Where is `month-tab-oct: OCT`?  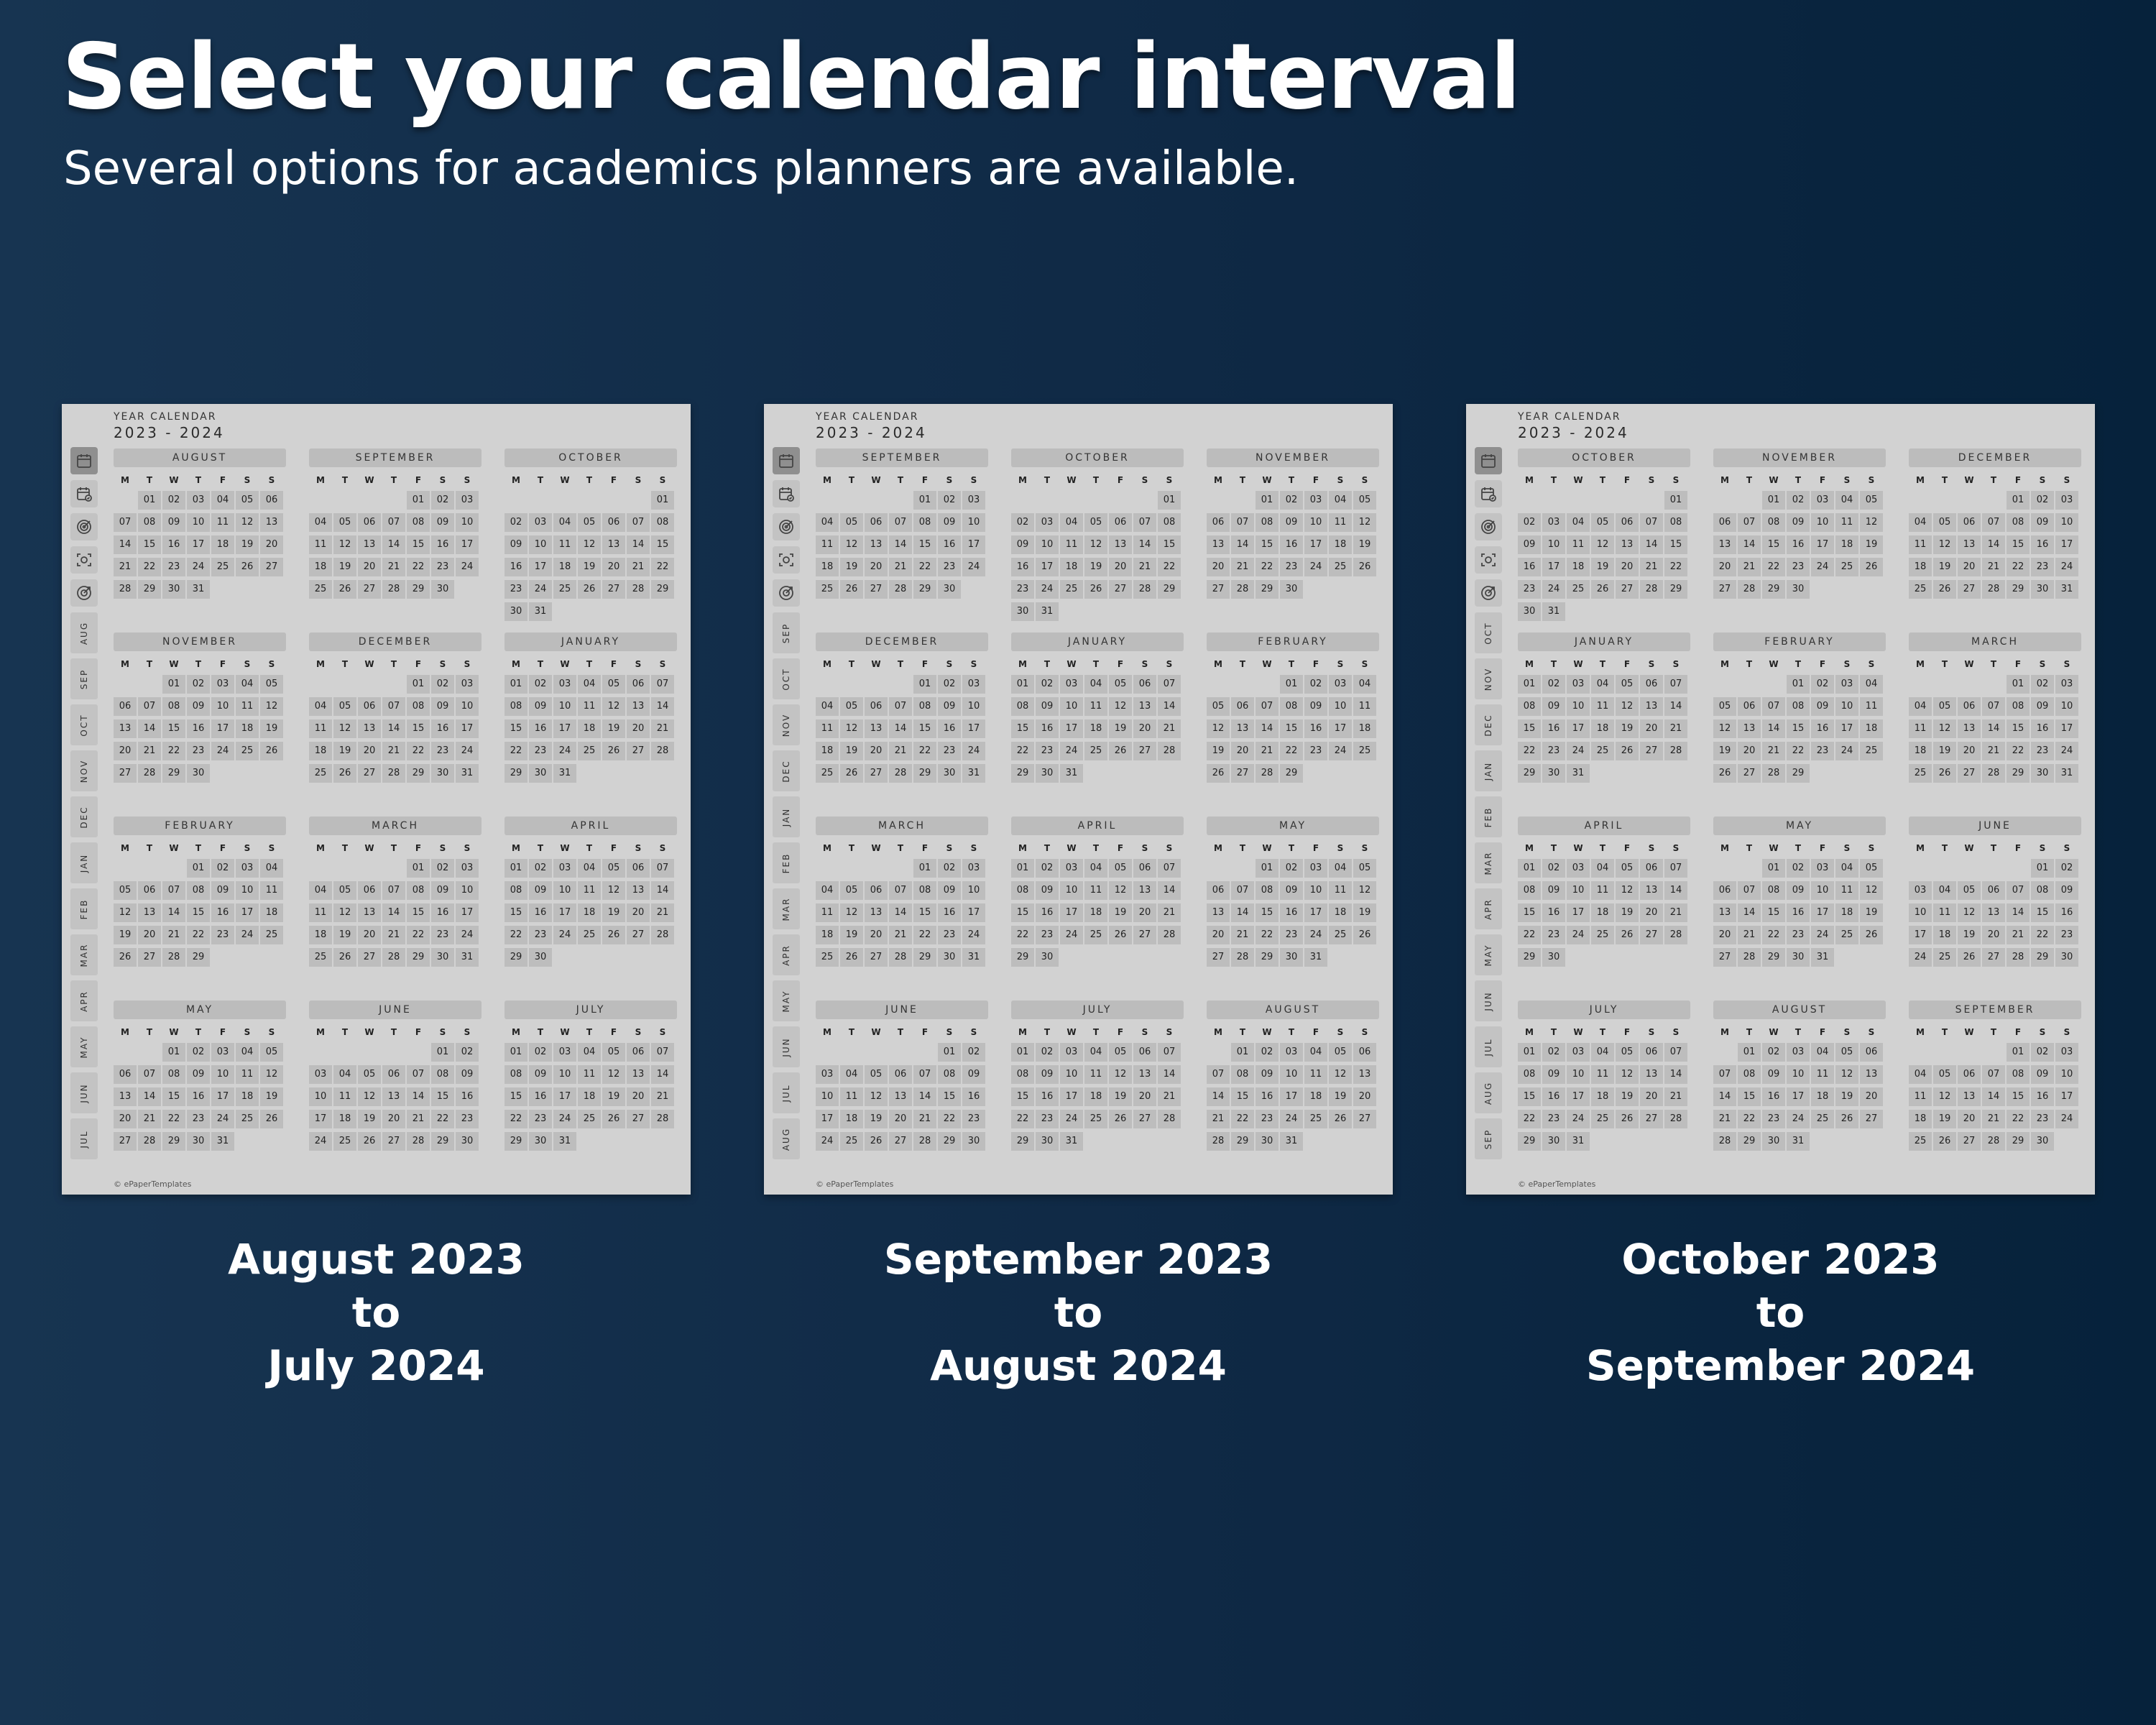 month-tab-oct: OCT is located at coordinates (84, 724).